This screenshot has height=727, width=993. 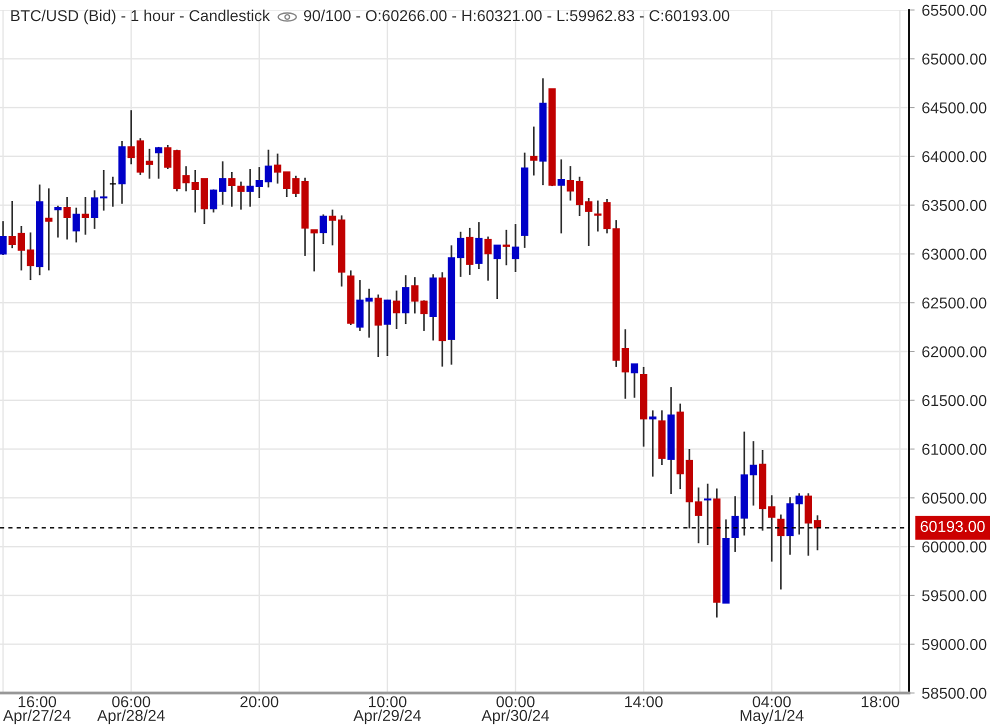 What do you see at coordinates (954, 10) in the screenshot?
I see `y-tick-label: 65500.00` at bounding box center [954, 10].